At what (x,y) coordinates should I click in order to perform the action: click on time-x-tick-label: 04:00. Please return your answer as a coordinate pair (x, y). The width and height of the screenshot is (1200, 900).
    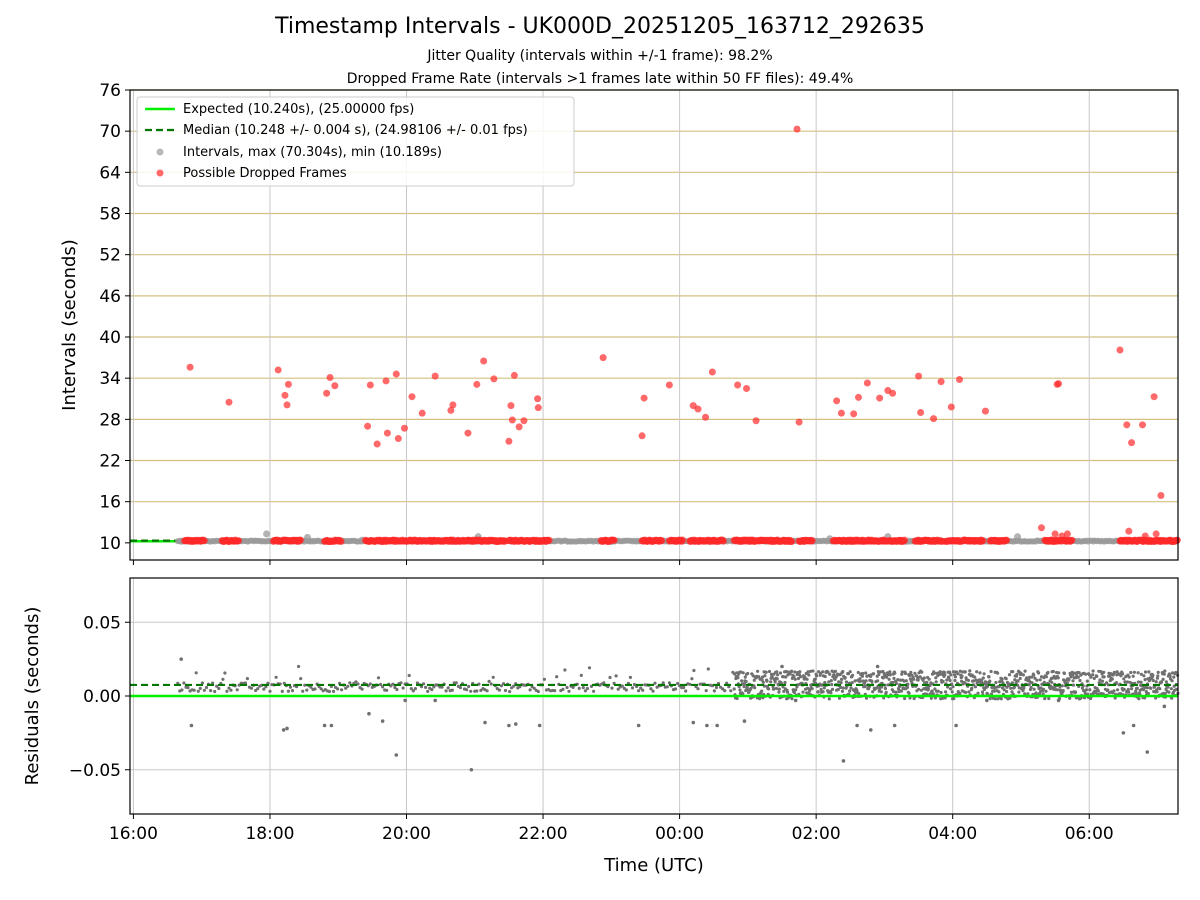
    Looking at the image, I should click on (952, 834).